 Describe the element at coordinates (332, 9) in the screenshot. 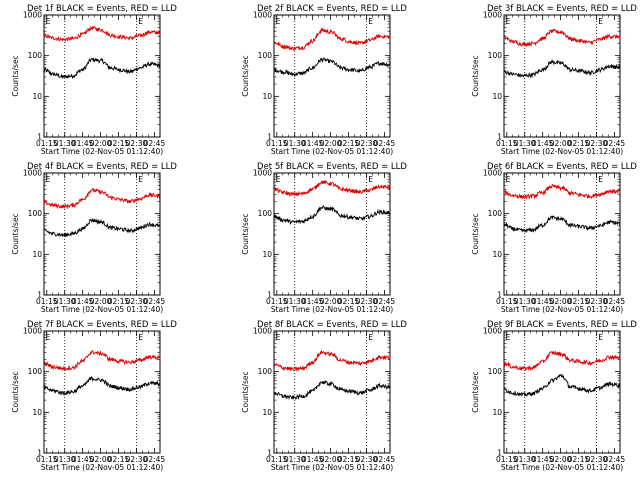

I see `panel-title: Det 2f BLACK = Events, RED = LLD` at that location.